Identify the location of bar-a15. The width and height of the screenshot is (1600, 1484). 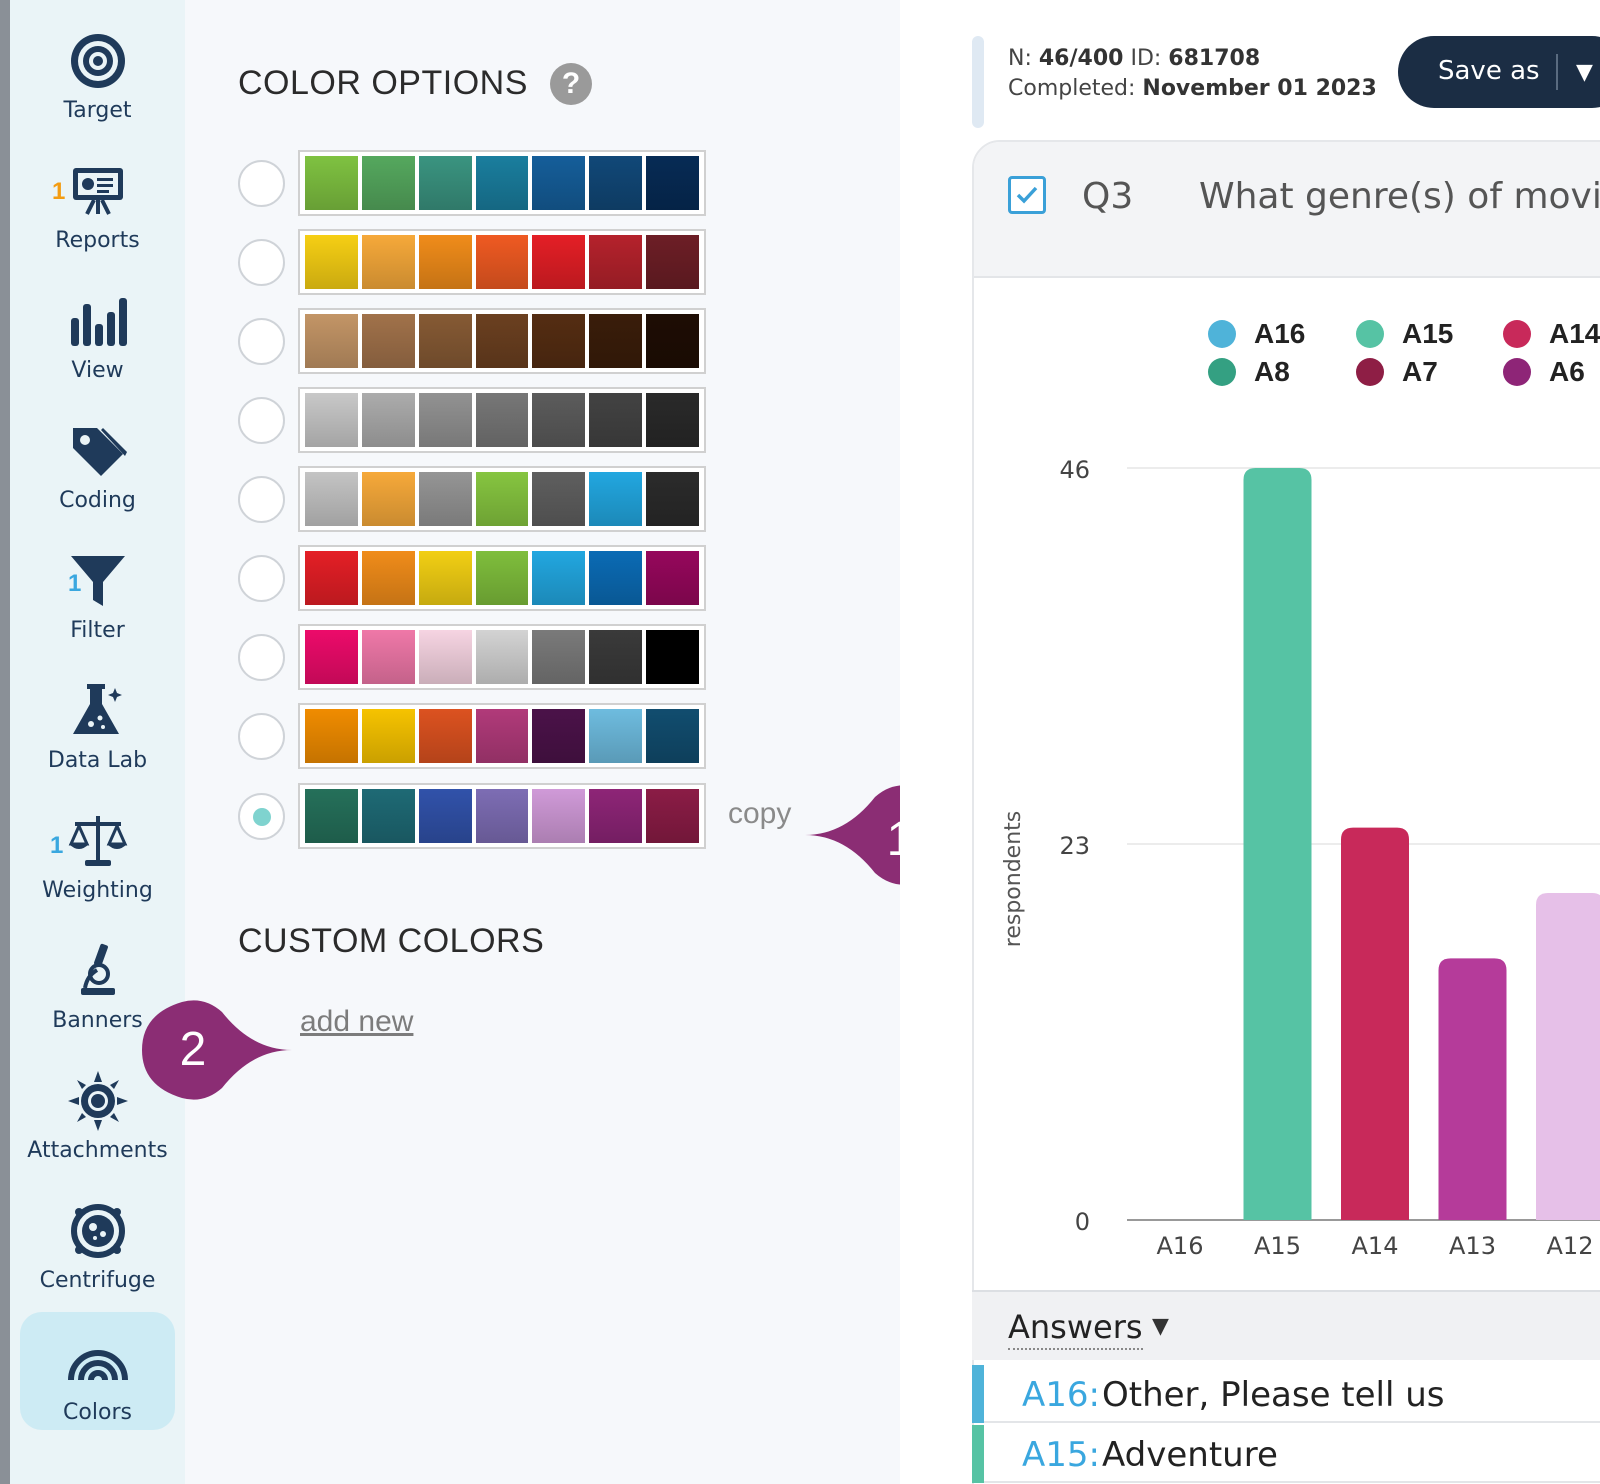
(1277, 844).